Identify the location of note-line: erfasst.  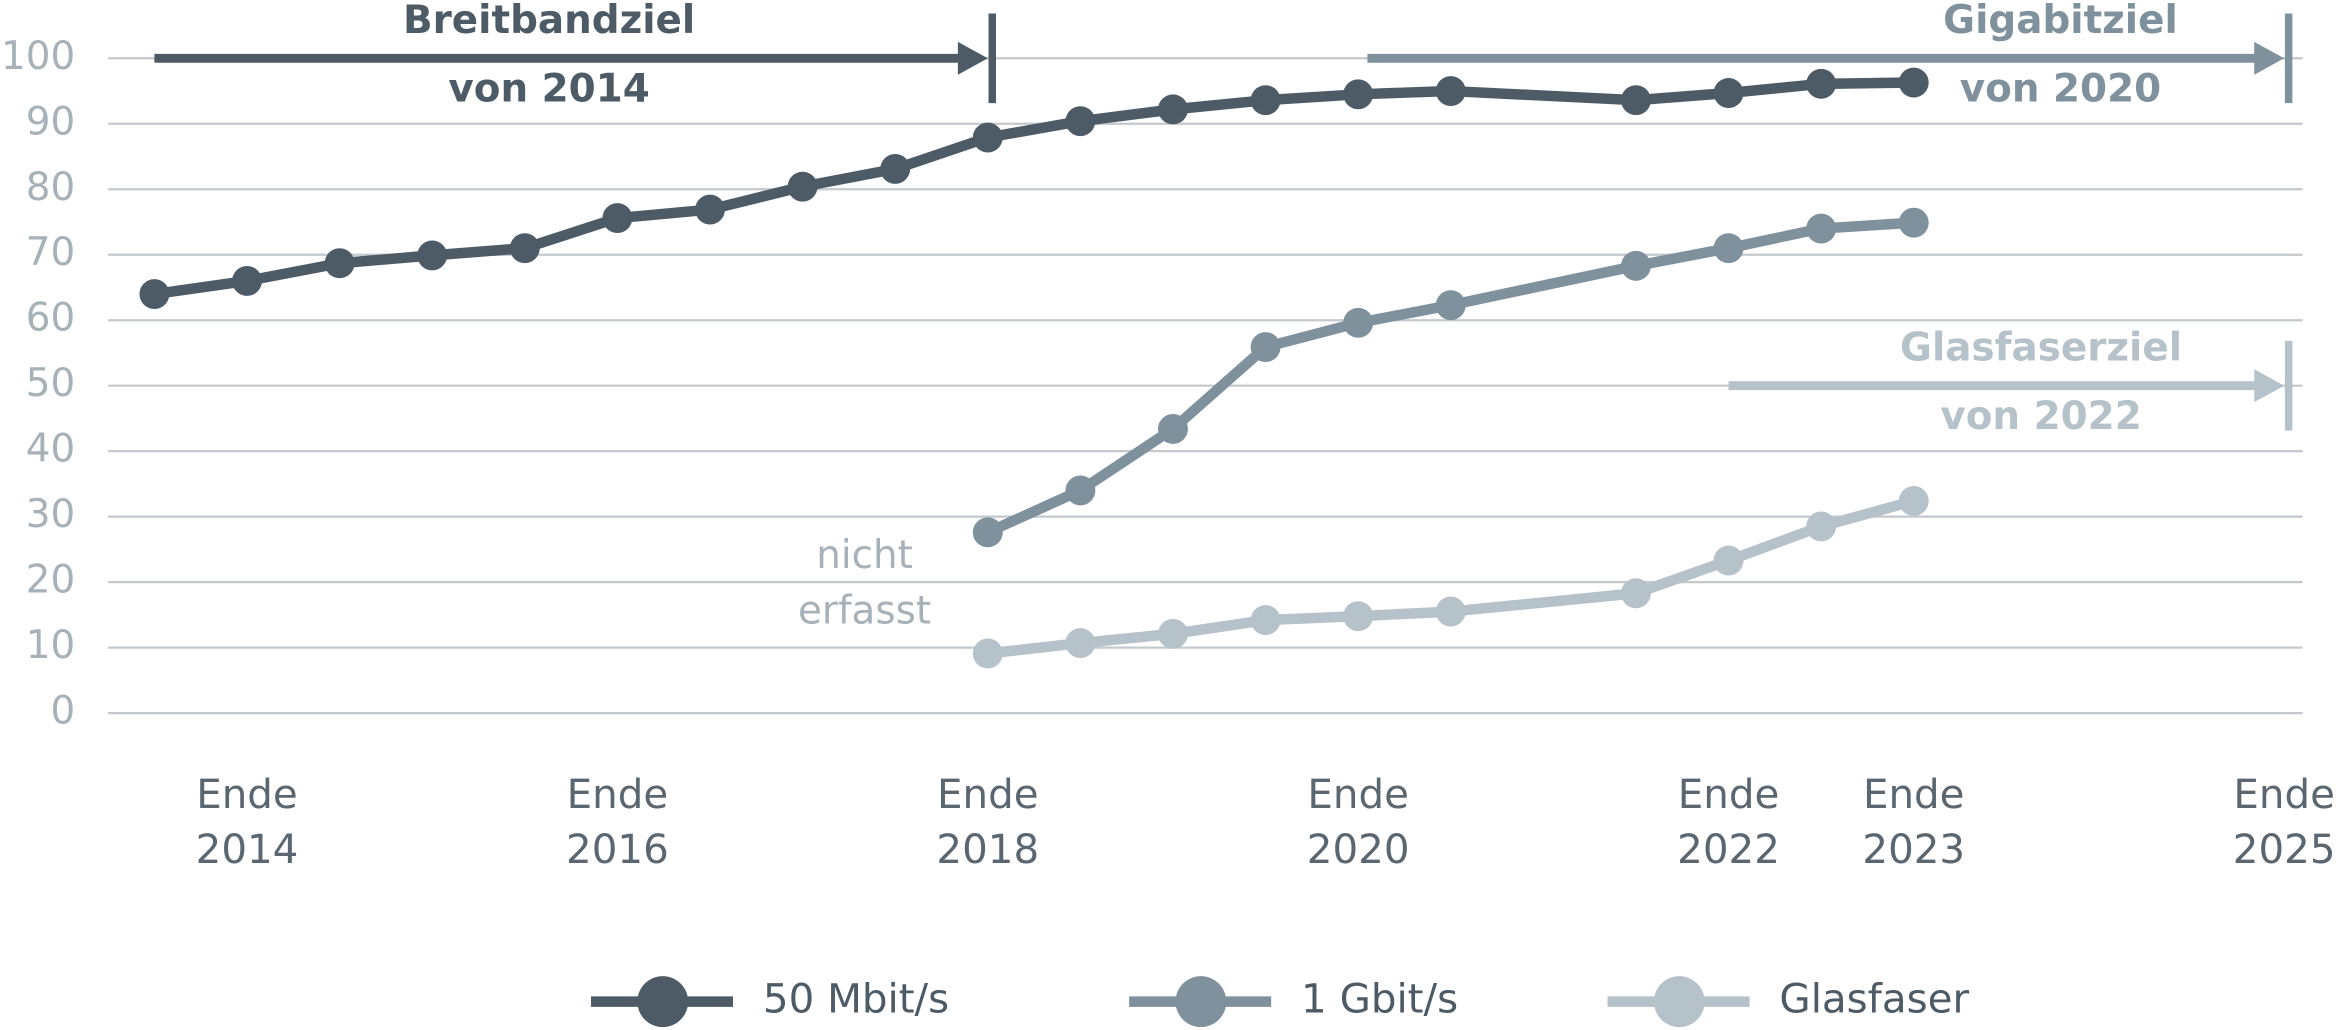
(864, 610).